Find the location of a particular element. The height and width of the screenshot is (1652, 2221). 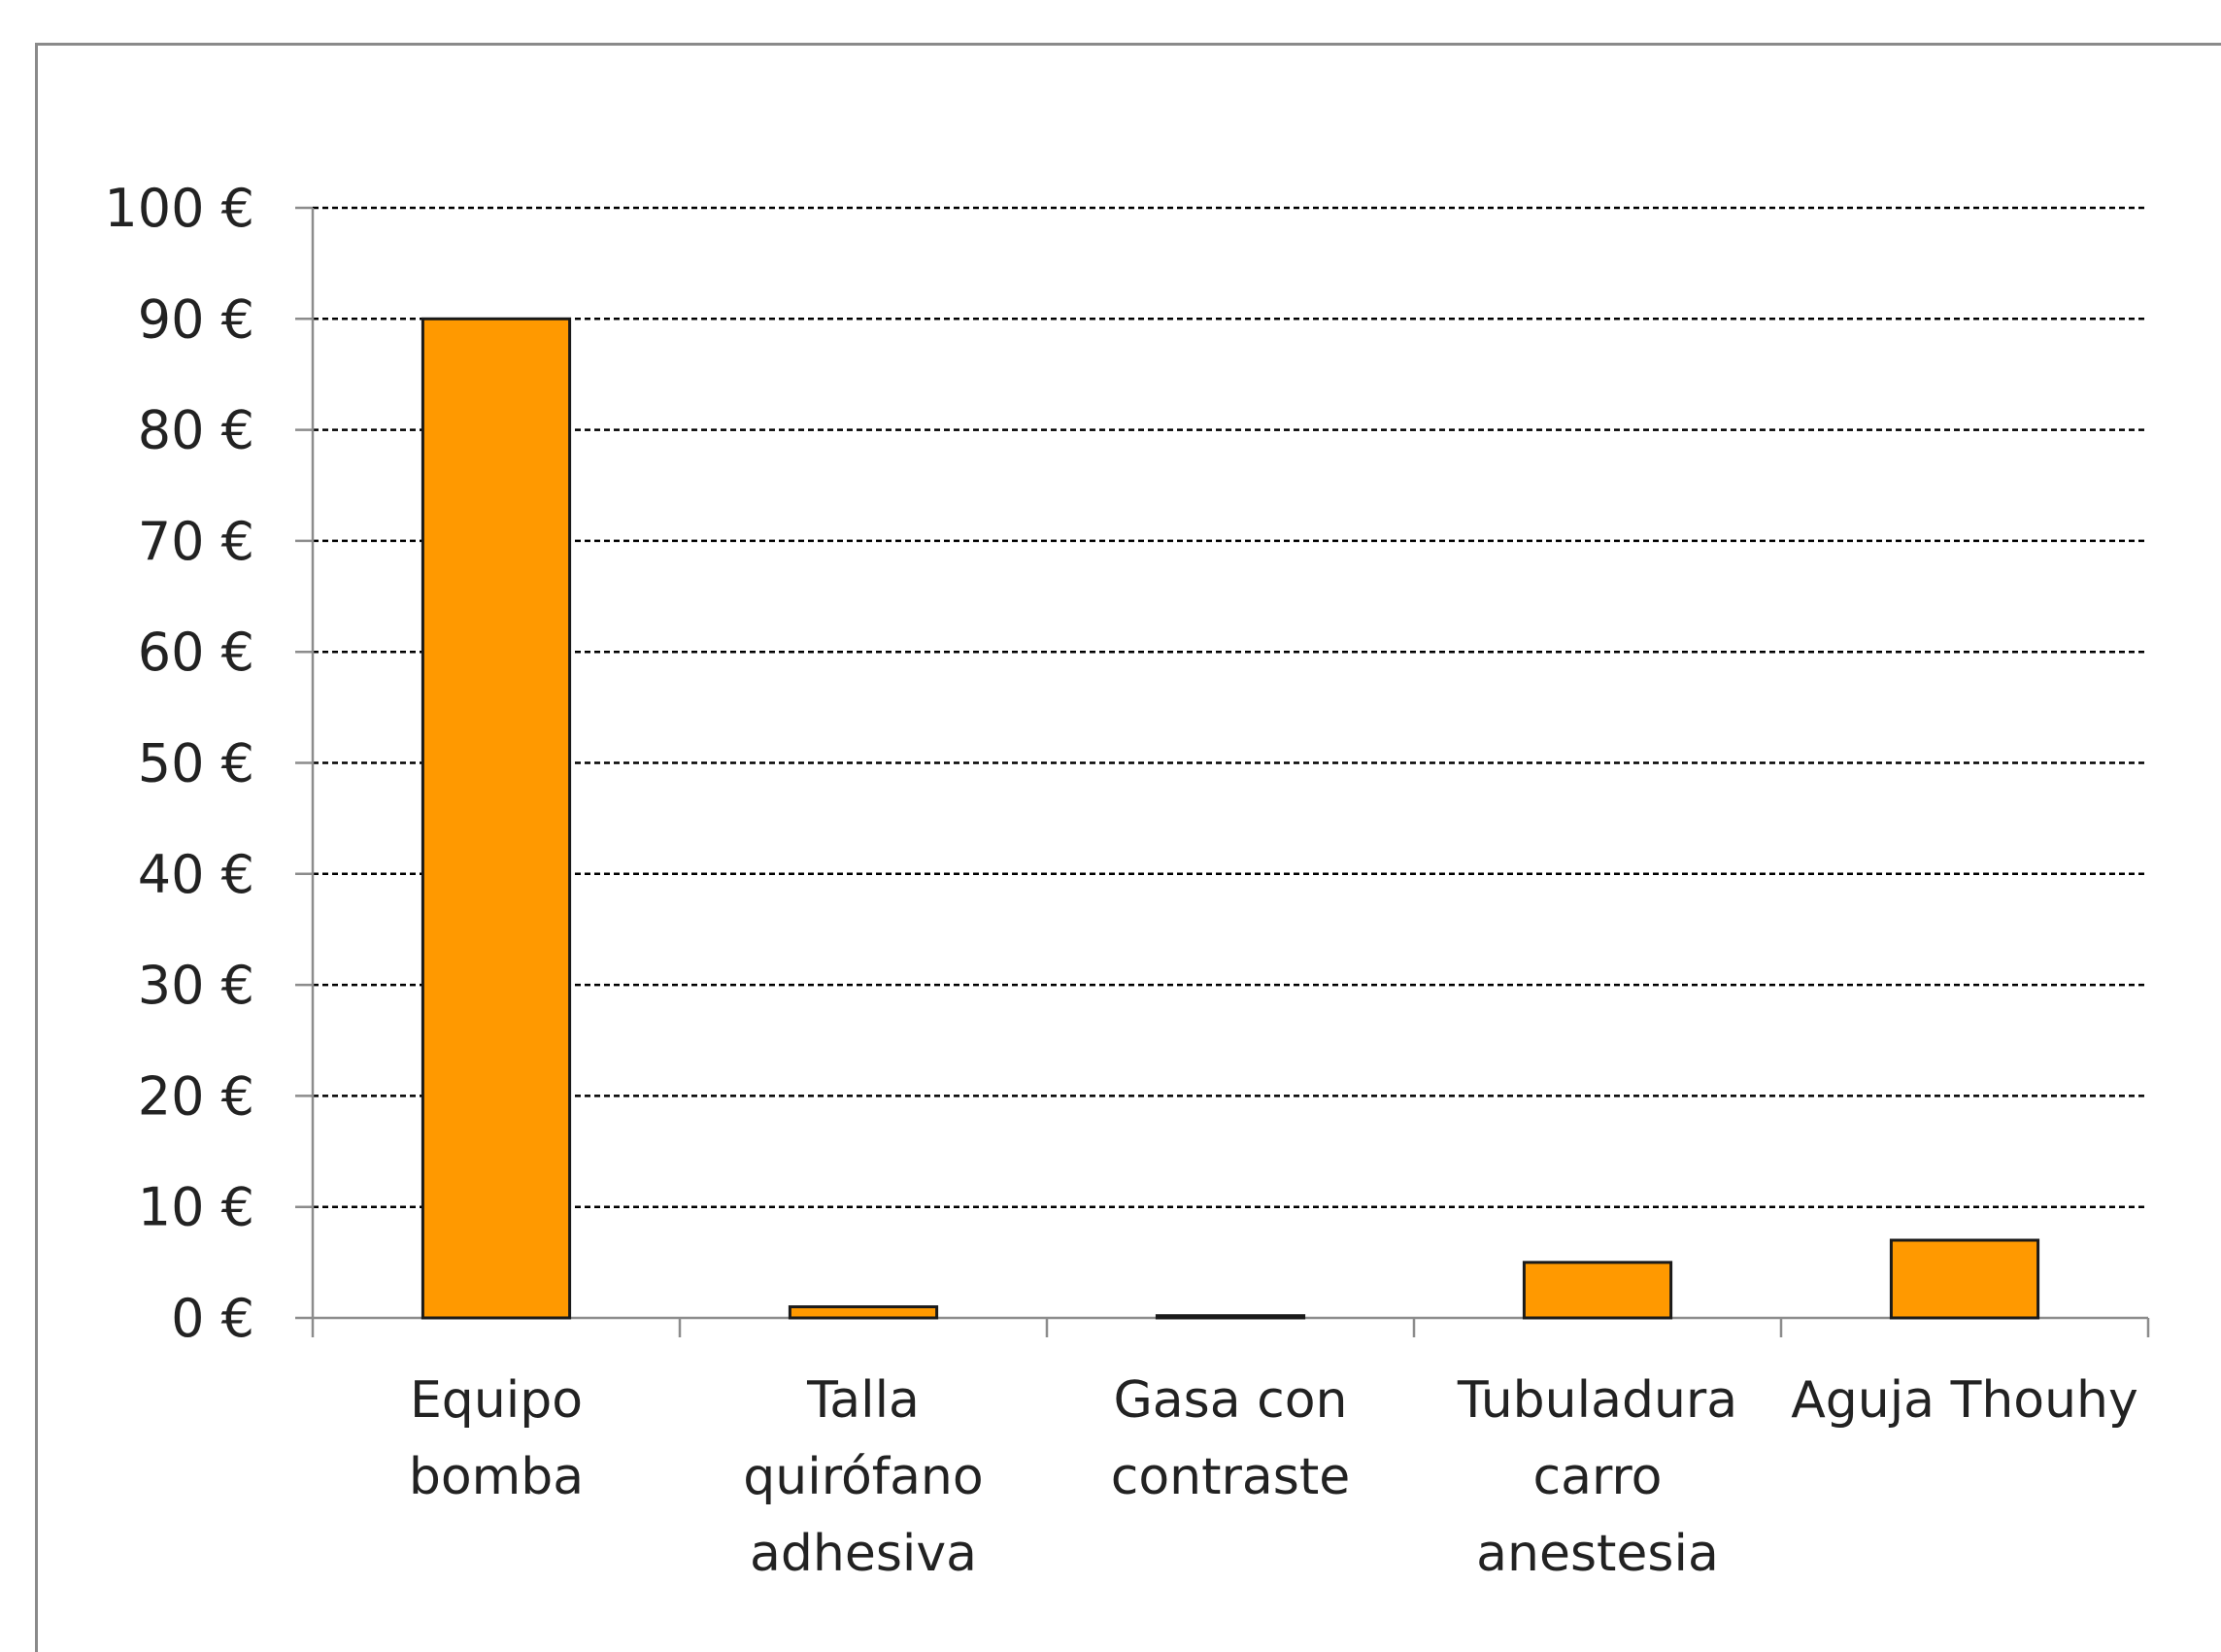

x-category-label: Equipo is located at coordinates (497, 1400).